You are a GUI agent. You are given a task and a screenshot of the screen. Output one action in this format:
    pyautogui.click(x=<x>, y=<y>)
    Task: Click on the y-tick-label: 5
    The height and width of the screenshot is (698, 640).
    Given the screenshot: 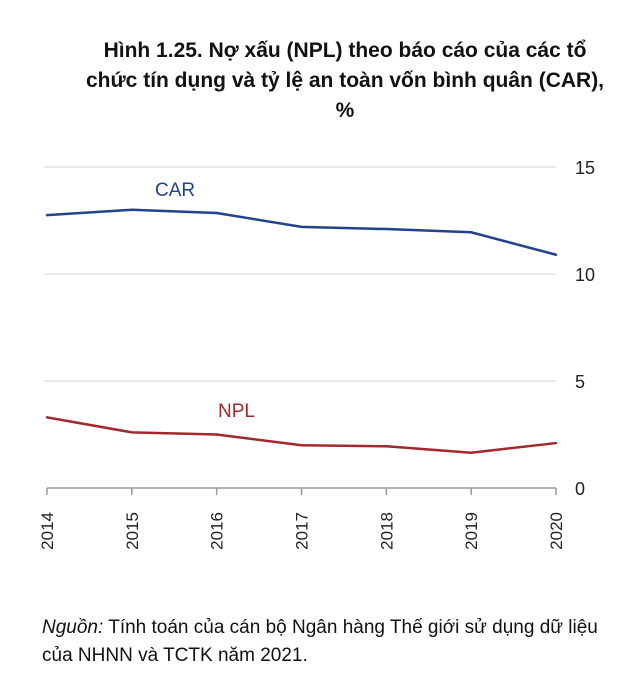 What is the action you would take?
    pyautogui.click(x=580, y=382)
    